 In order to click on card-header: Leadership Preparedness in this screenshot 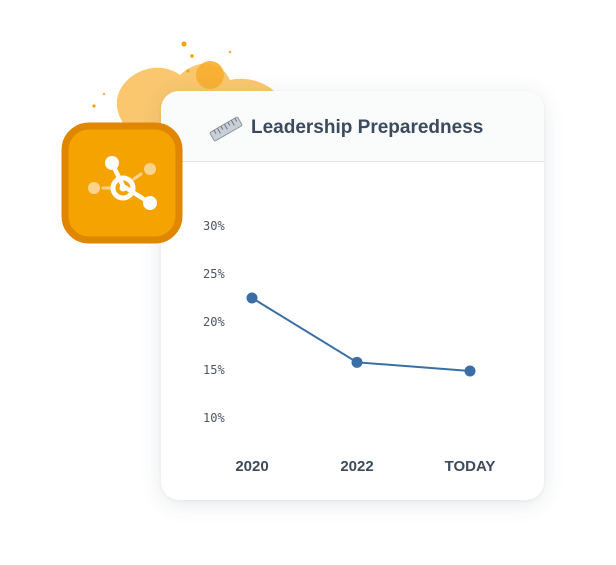, I will do `click(352, 126)`.